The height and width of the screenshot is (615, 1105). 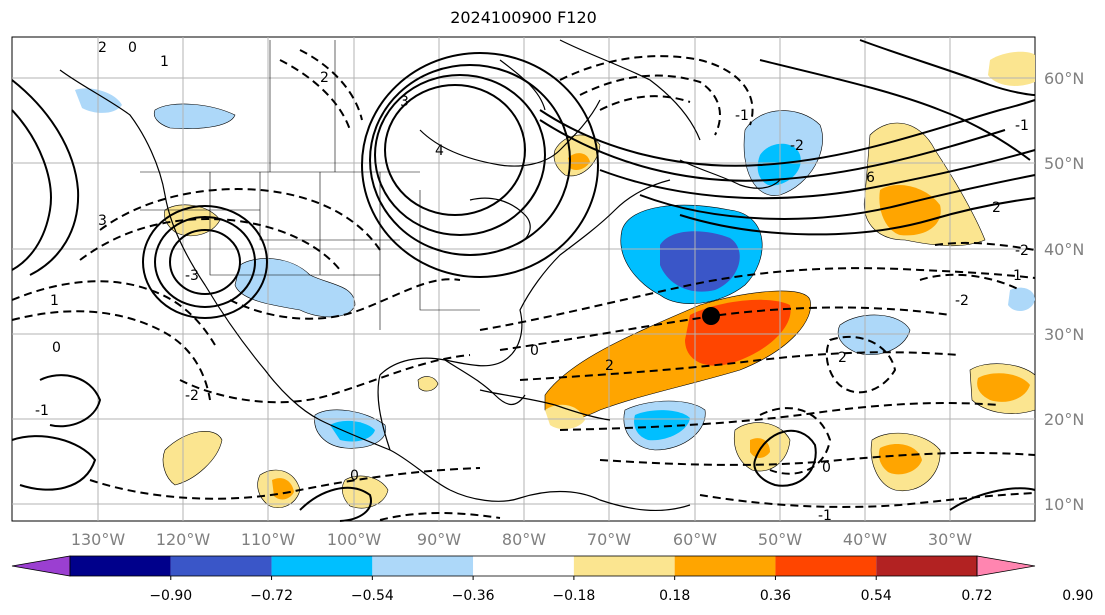 I want to click on negative-anomaly-pacific-nw, so click(x=194, y=116).